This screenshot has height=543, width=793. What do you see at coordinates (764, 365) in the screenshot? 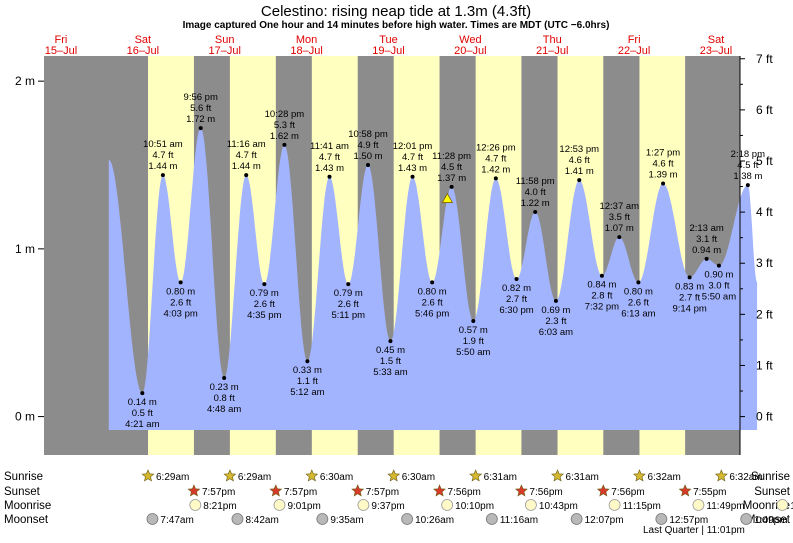
I see `right-axis-label: 1 ft` at bounding box center [764, 365].